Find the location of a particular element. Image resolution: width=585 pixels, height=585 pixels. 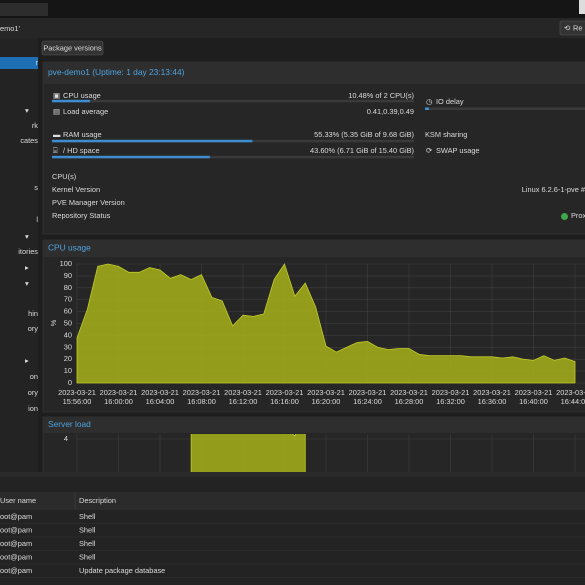

task-log-header is located at coordinates (292, 501).